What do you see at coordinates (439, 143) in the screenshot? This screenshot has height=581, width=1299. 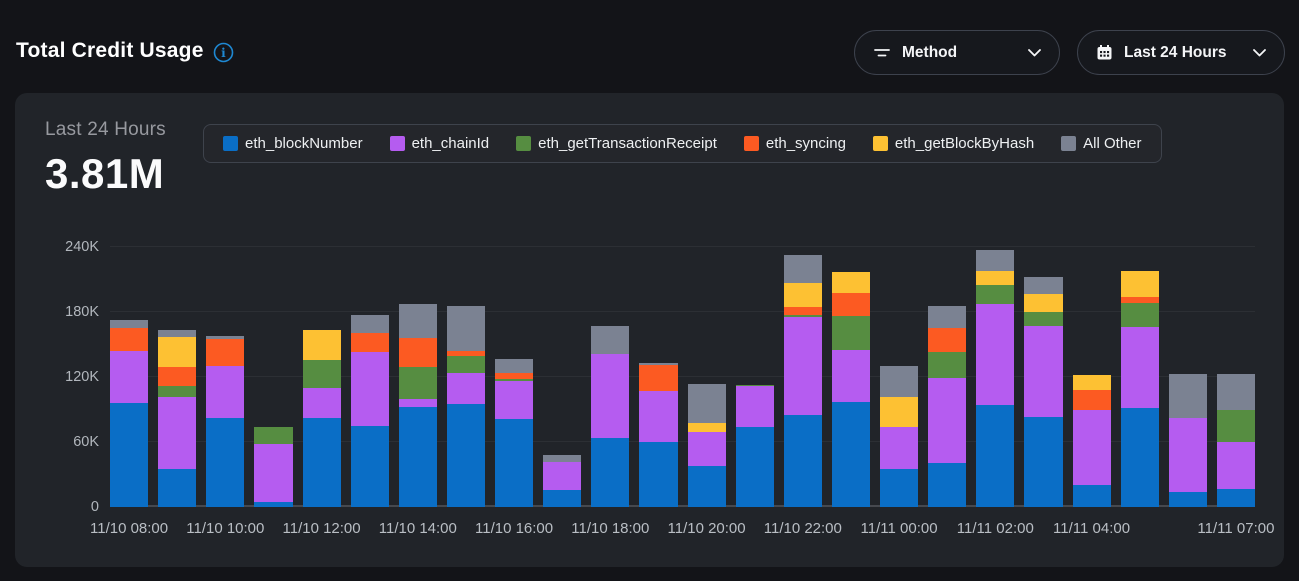 I see `legend-item: eth_chainId` at bounding box center [439, 143].